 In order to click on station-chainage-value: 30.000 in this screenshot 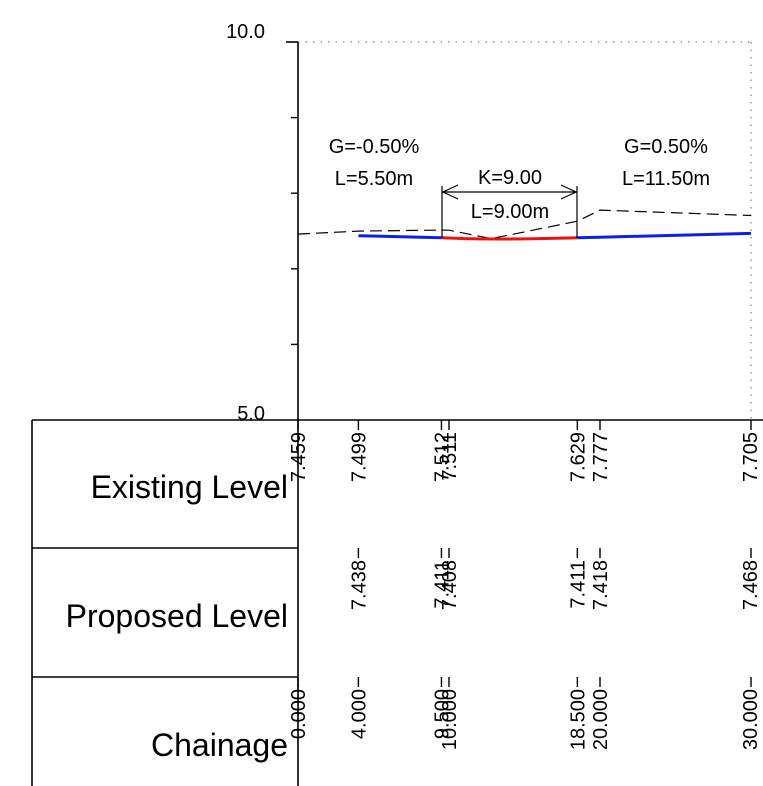, I will do `click(751, 719)`.